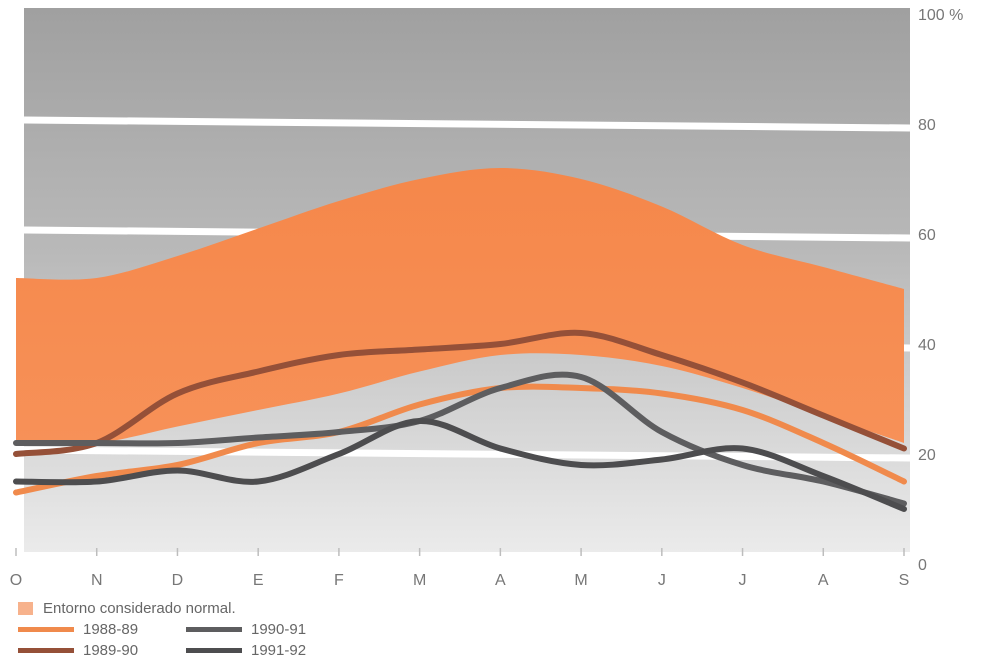 This screenshot has width=981, height=671. Describe the element at coordinates (111, 629) in the screenshot. I see `legend-label-1988-89: 1988-89` at that location.